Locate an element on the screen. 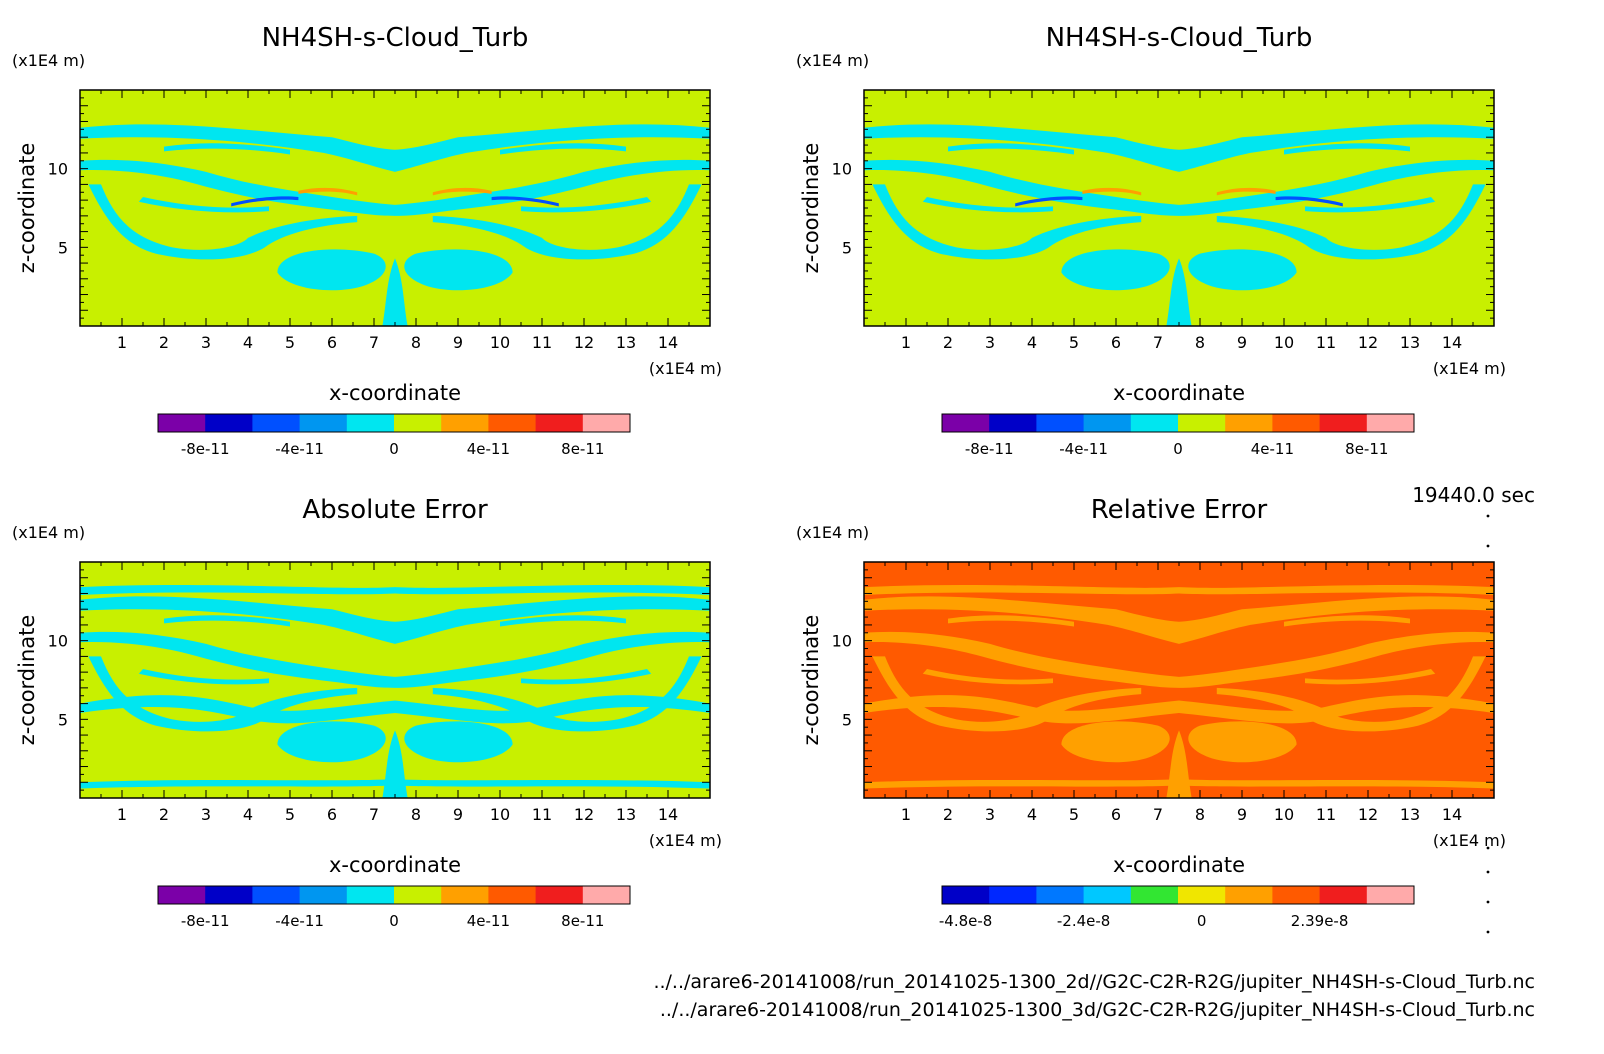 The height and width of the screenshot is (1054, 1604). x-tick-label: 7 is located at coordinates (1158, 814).